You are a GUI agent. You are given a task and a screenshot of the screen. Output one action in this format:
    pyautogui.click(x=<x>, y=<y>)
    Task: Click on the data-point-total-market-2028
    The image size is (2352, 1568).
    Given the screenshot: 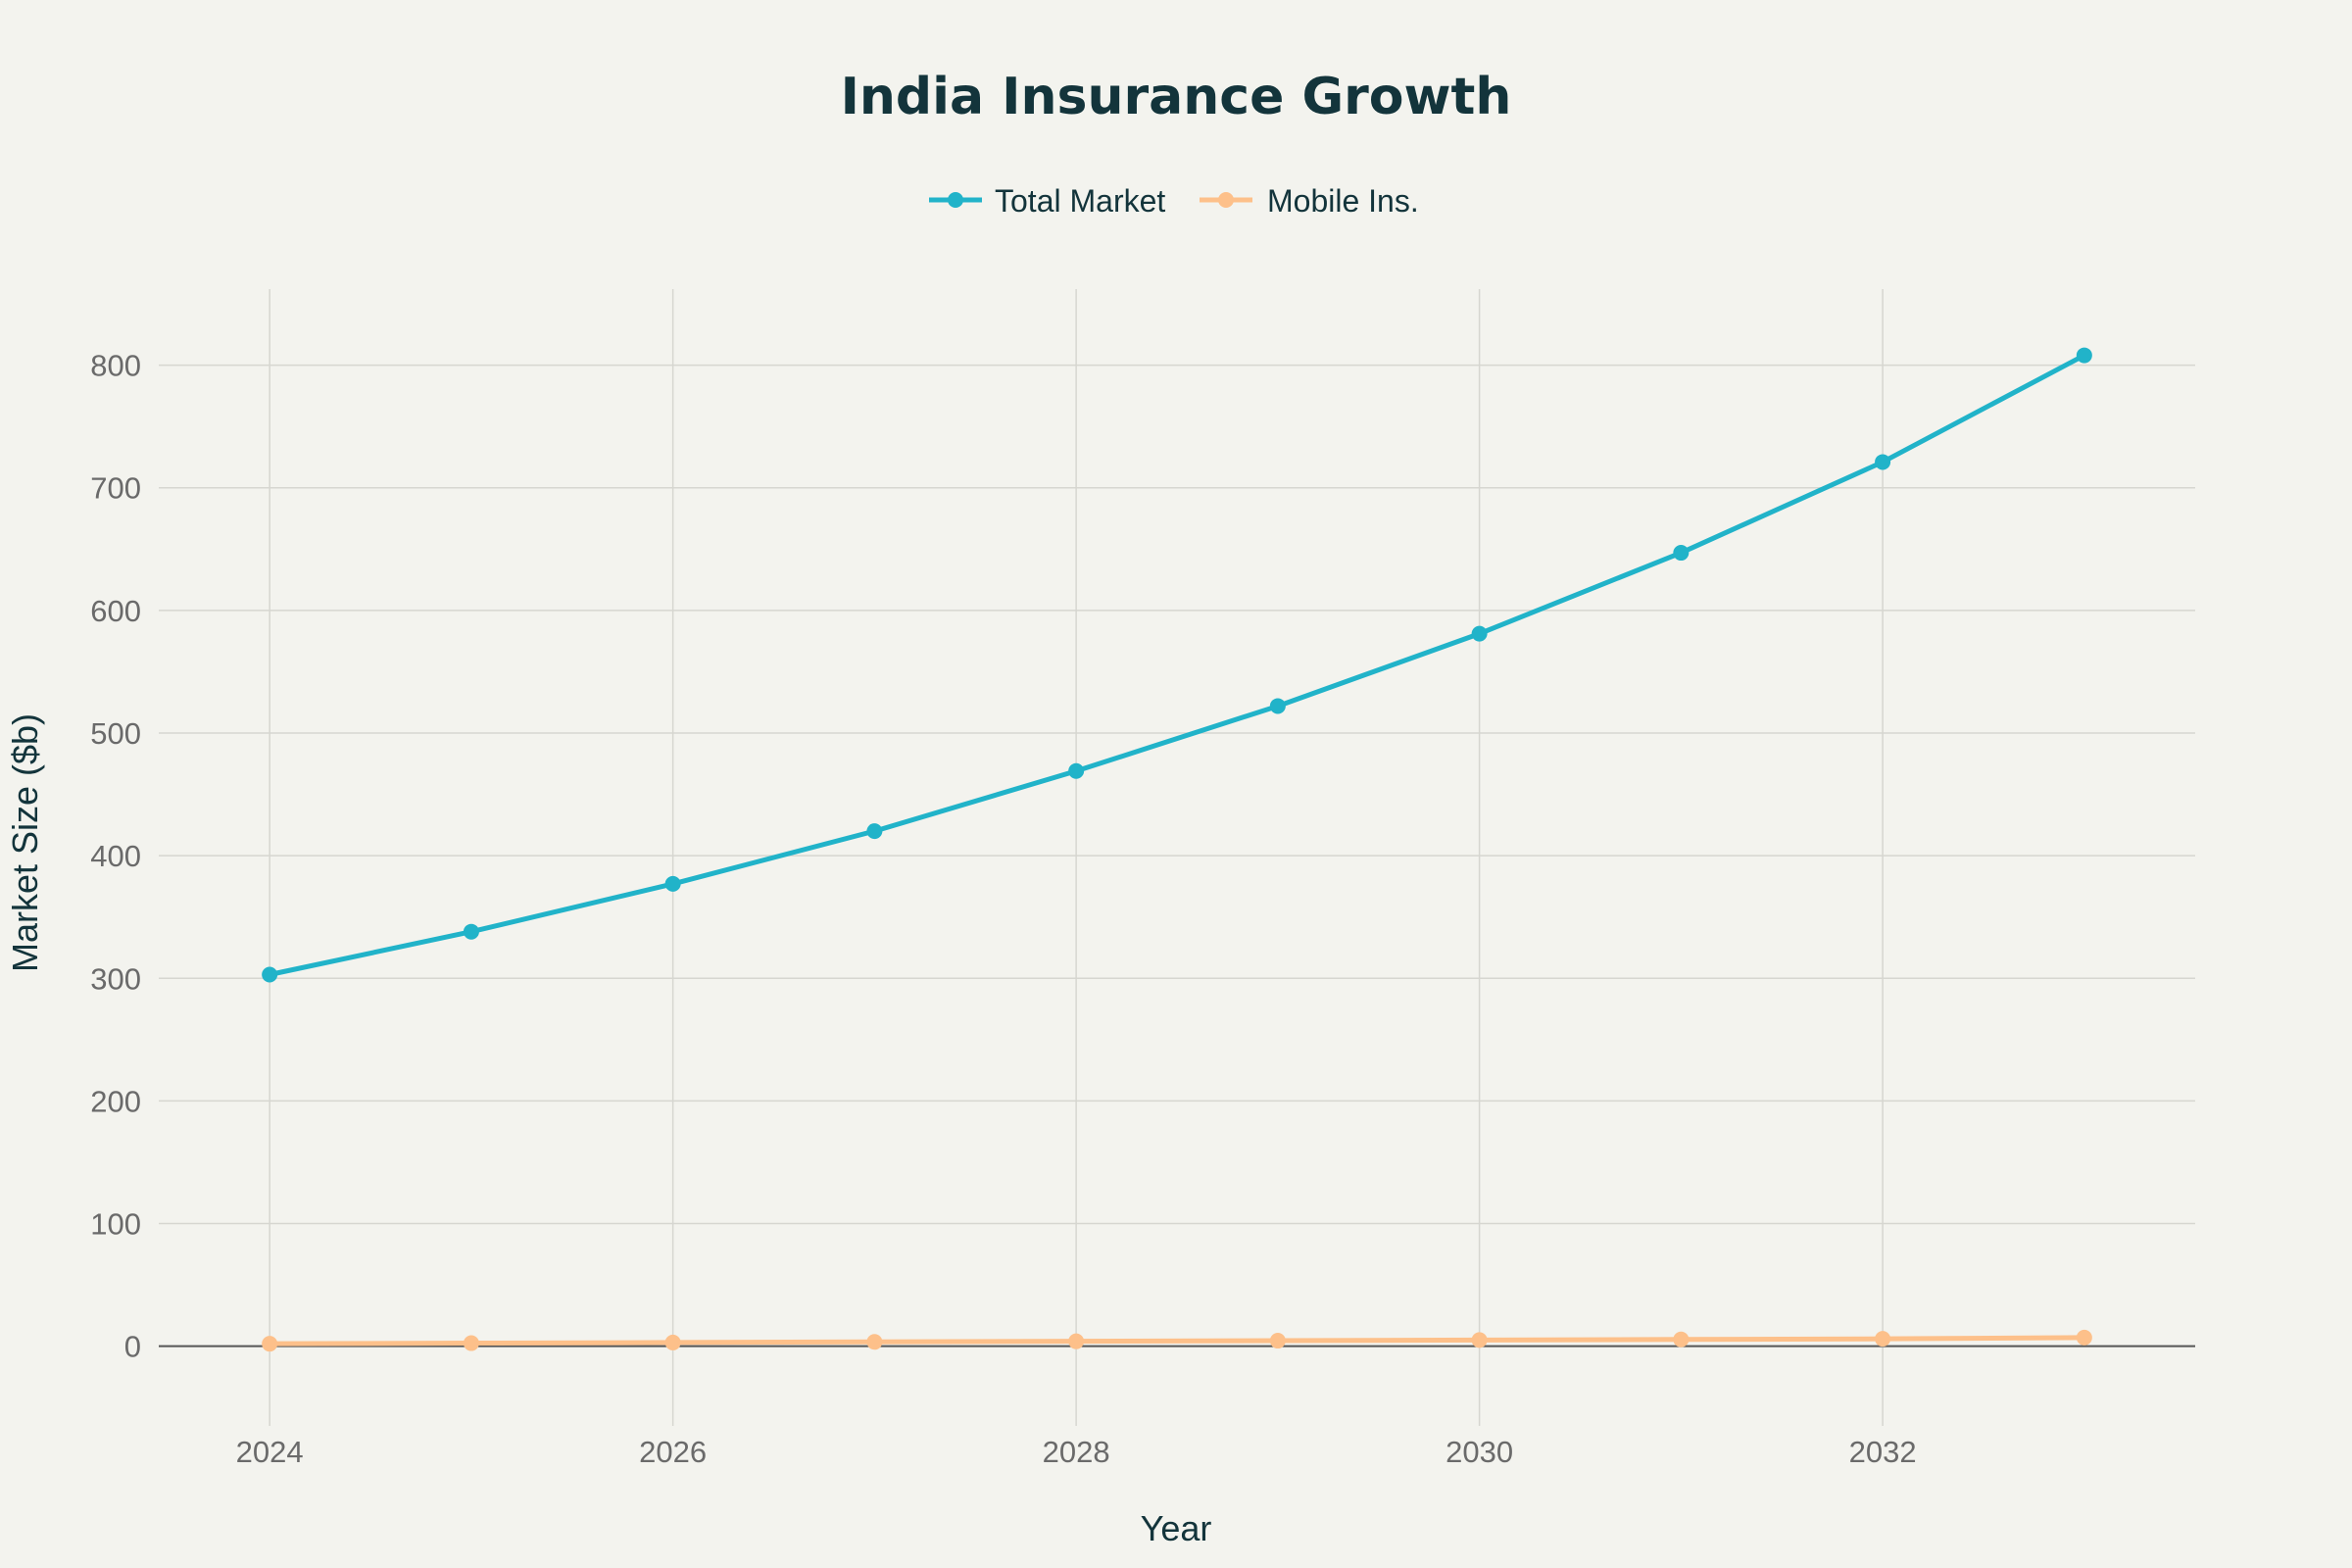 What is the action you would take?
    pyautogui.click(x=1076, y=770)
    